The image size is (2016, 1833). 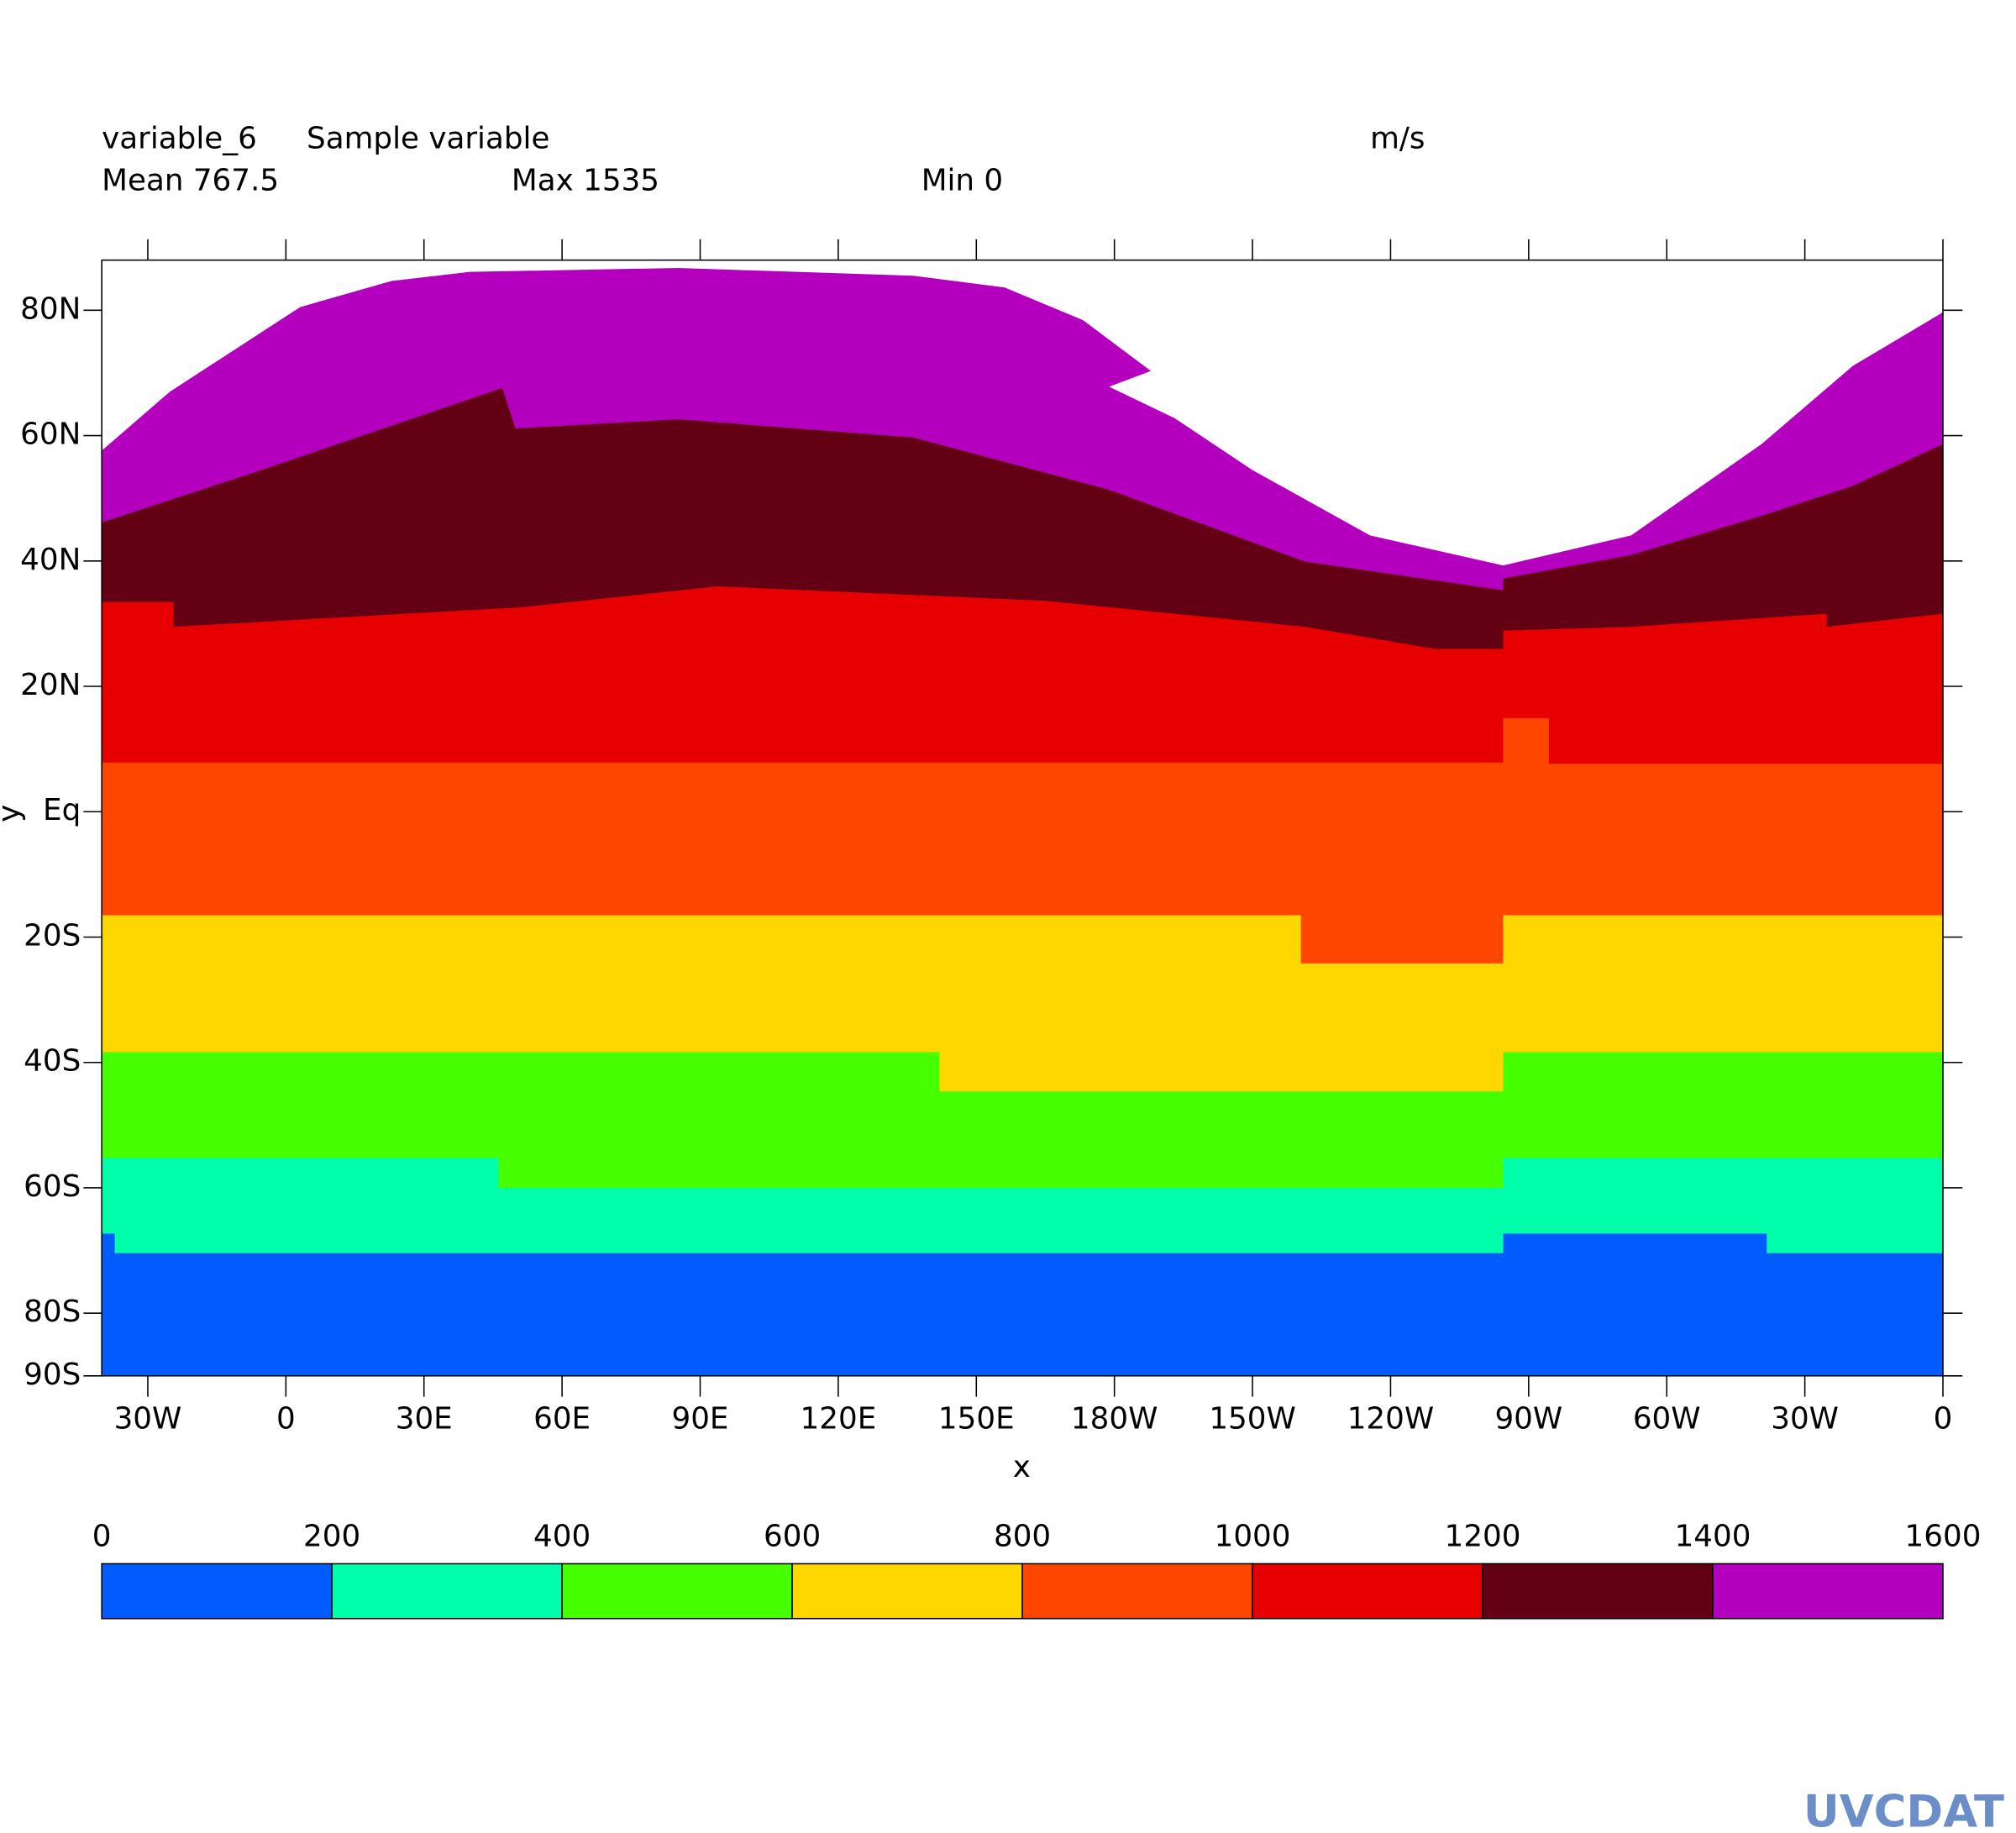 What do you see at coordinates (50, 685) in the screenshot?
I see `y-tick-label: 20N` at bounding box center [50, 685].